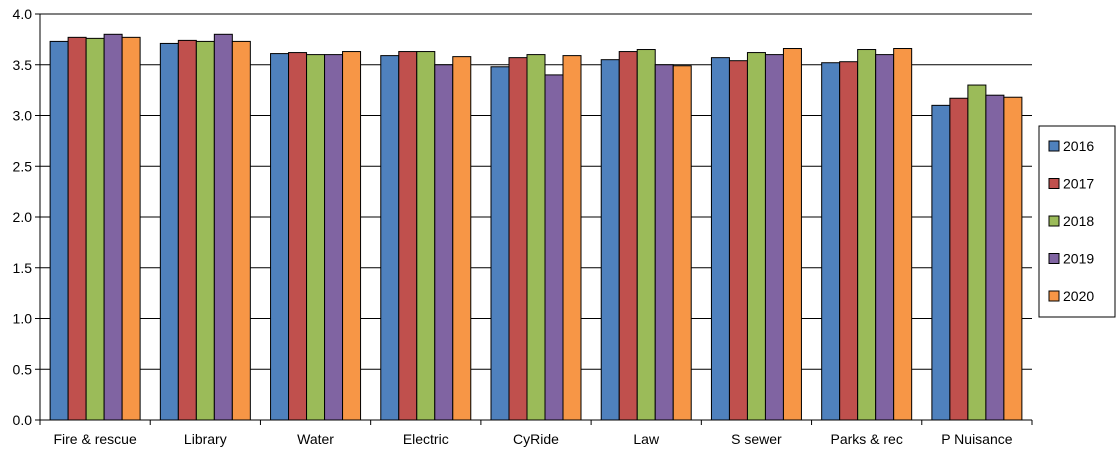 The height and width of the screenshot is (454, 1118). Describe the element at coordinates (646, 439) in the screenshot. I see `x-tick-label: Law` at that location.